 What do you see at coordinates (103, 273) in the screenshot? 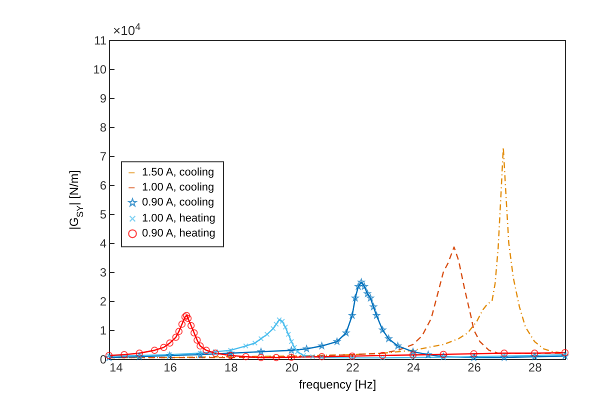
I see `y-tick-label: 3` at bounding box center [103, 273].